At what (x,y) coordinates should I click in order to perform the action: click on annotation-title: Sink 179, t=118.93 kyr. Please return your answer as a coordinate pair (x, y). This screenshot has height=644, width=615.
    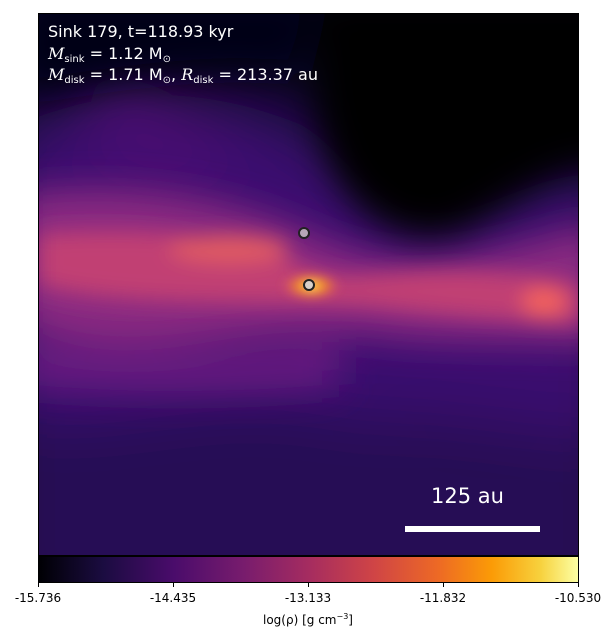
    Looking at the image, I should click on (141, 31).